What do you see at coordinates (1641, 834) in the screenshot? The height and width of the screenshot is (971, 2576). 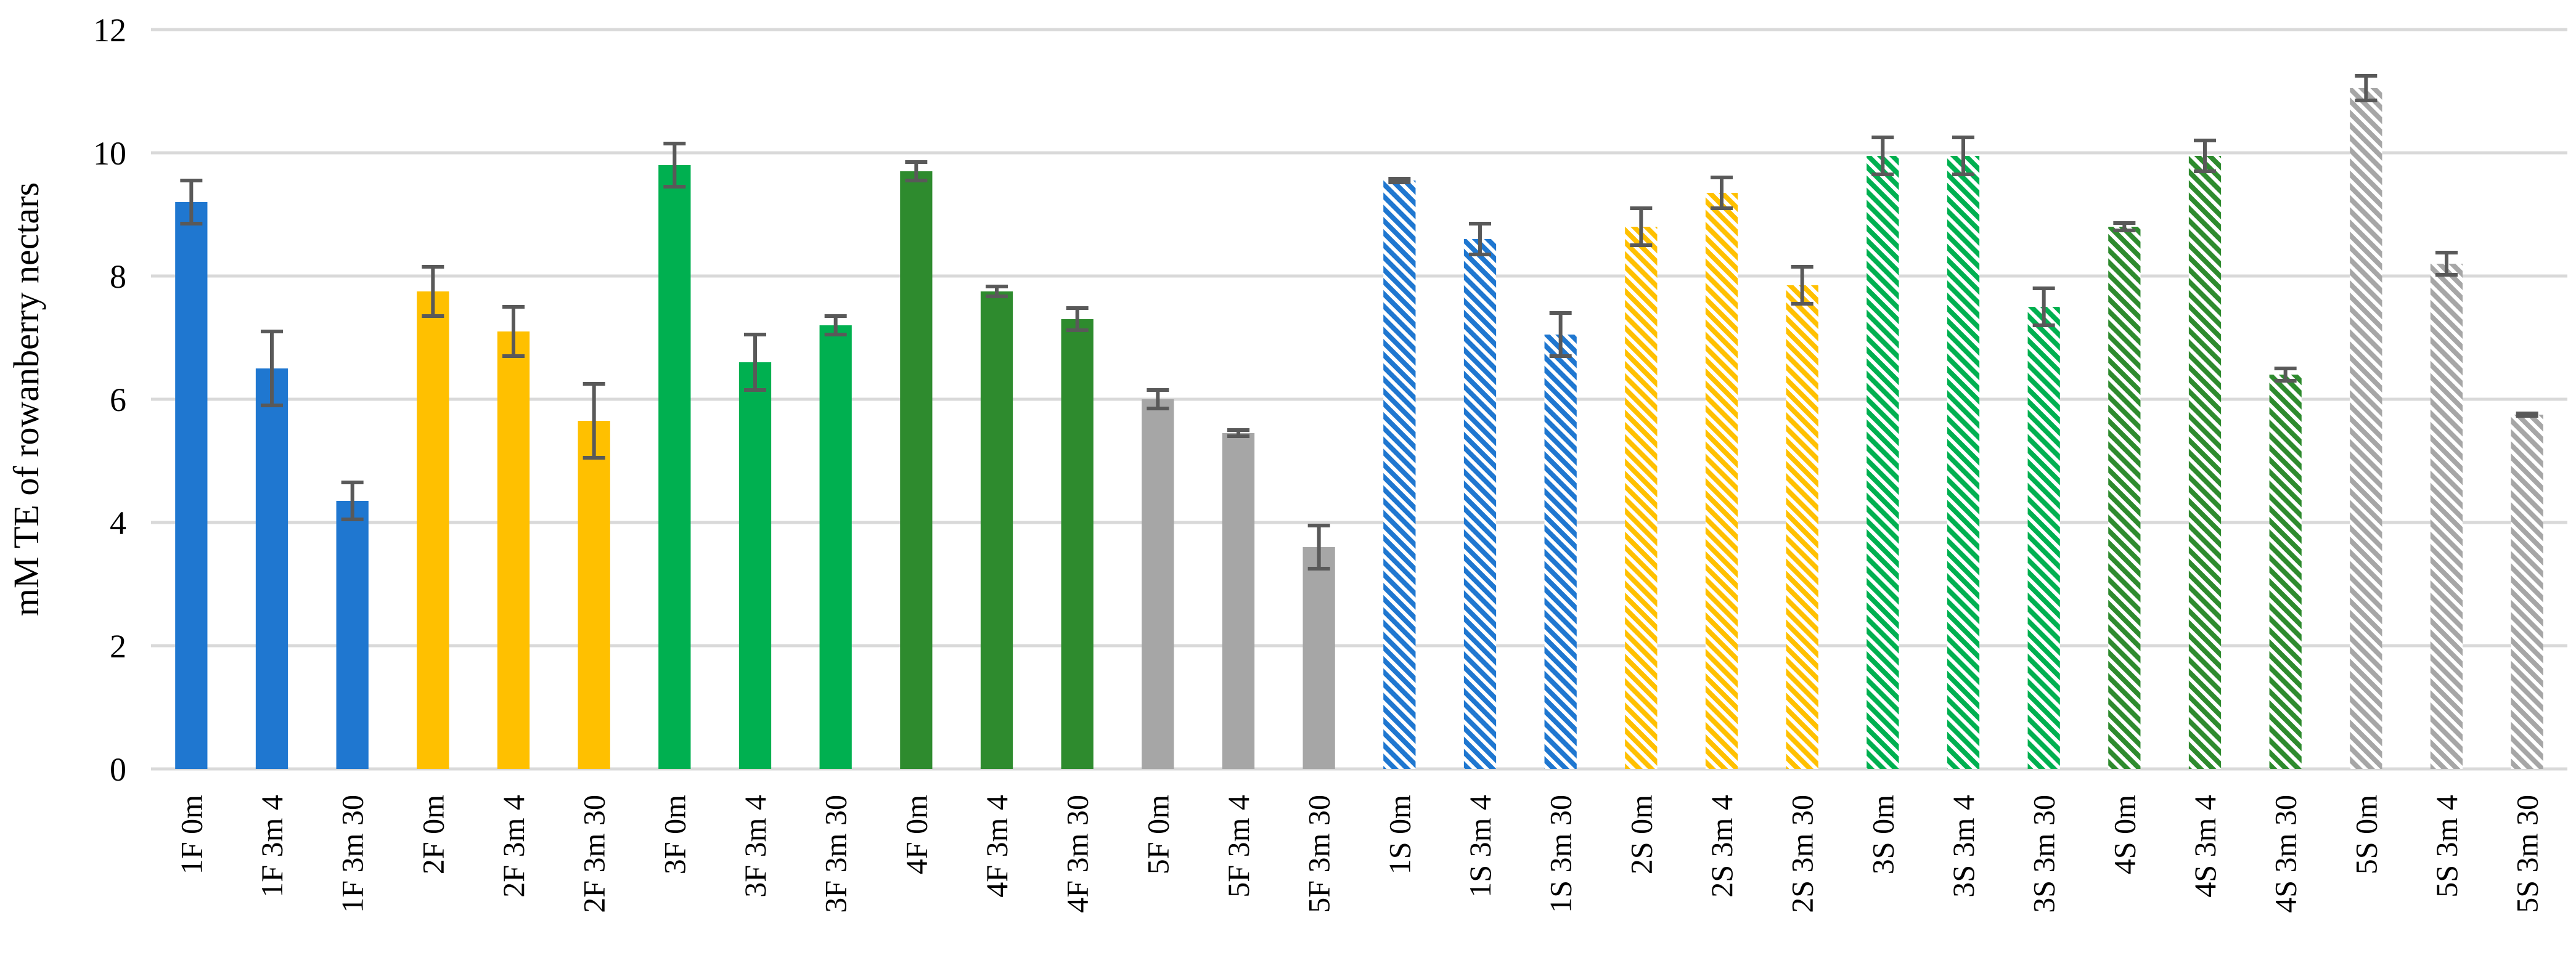 I see `x-tick-label: 2S 0m` at bounding box center [1641, 834].